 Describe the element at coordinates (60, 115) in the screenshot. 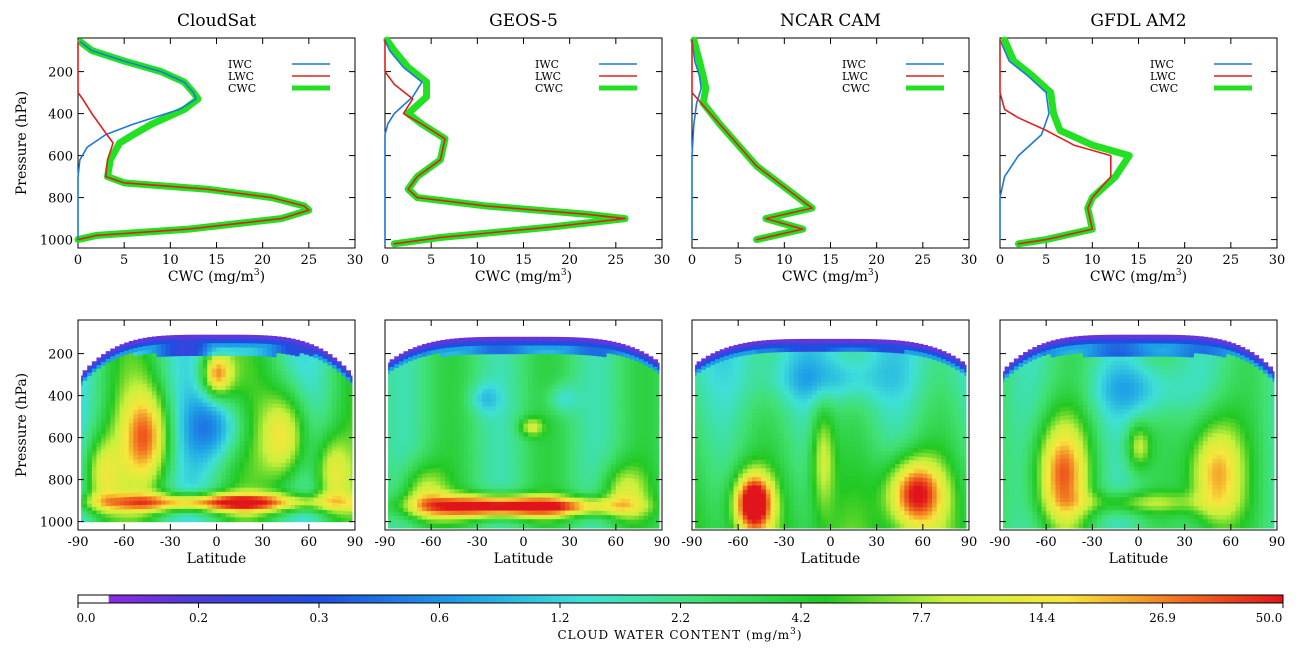

I see `y-tick-label: 400` at that location.